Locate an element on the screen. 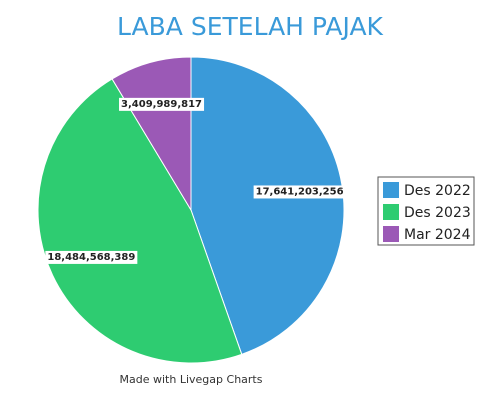  credit: Made with Livegap Charts is located at coordinates (191, 379).